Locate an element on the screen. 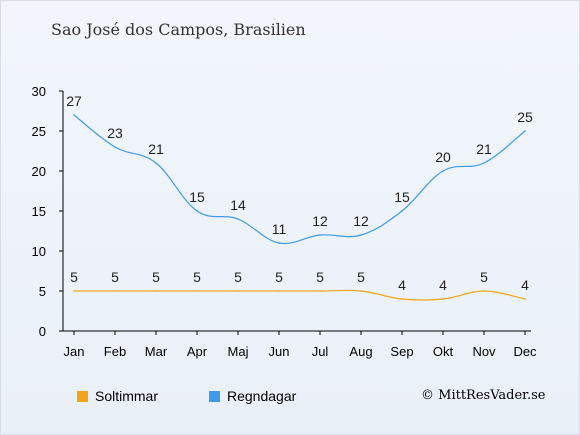 This screenshot has width=580, height=435. y-tick-label: 15 is located at coordinates (39, 211).